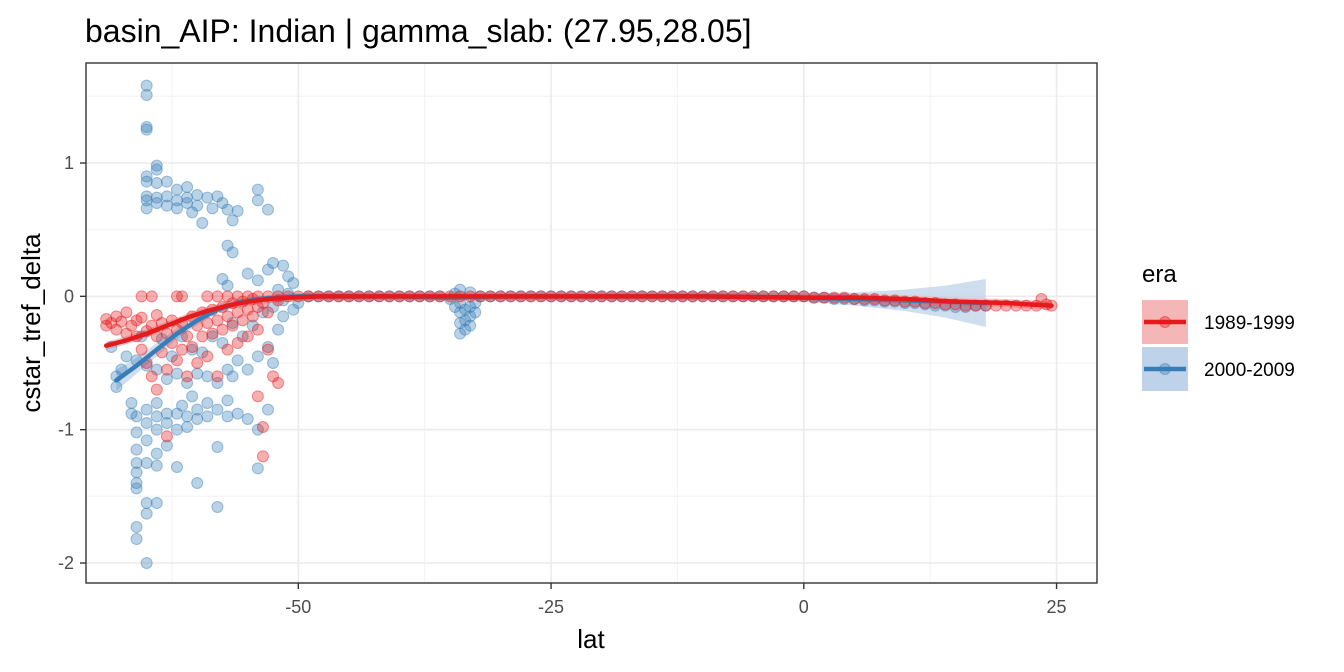 The width and height of the screenshot is (1344, 672). What do you see at coordinates (69, 296) in the screenshot?
I see `y-tick-label: 0` at bounding box center [69, 296].